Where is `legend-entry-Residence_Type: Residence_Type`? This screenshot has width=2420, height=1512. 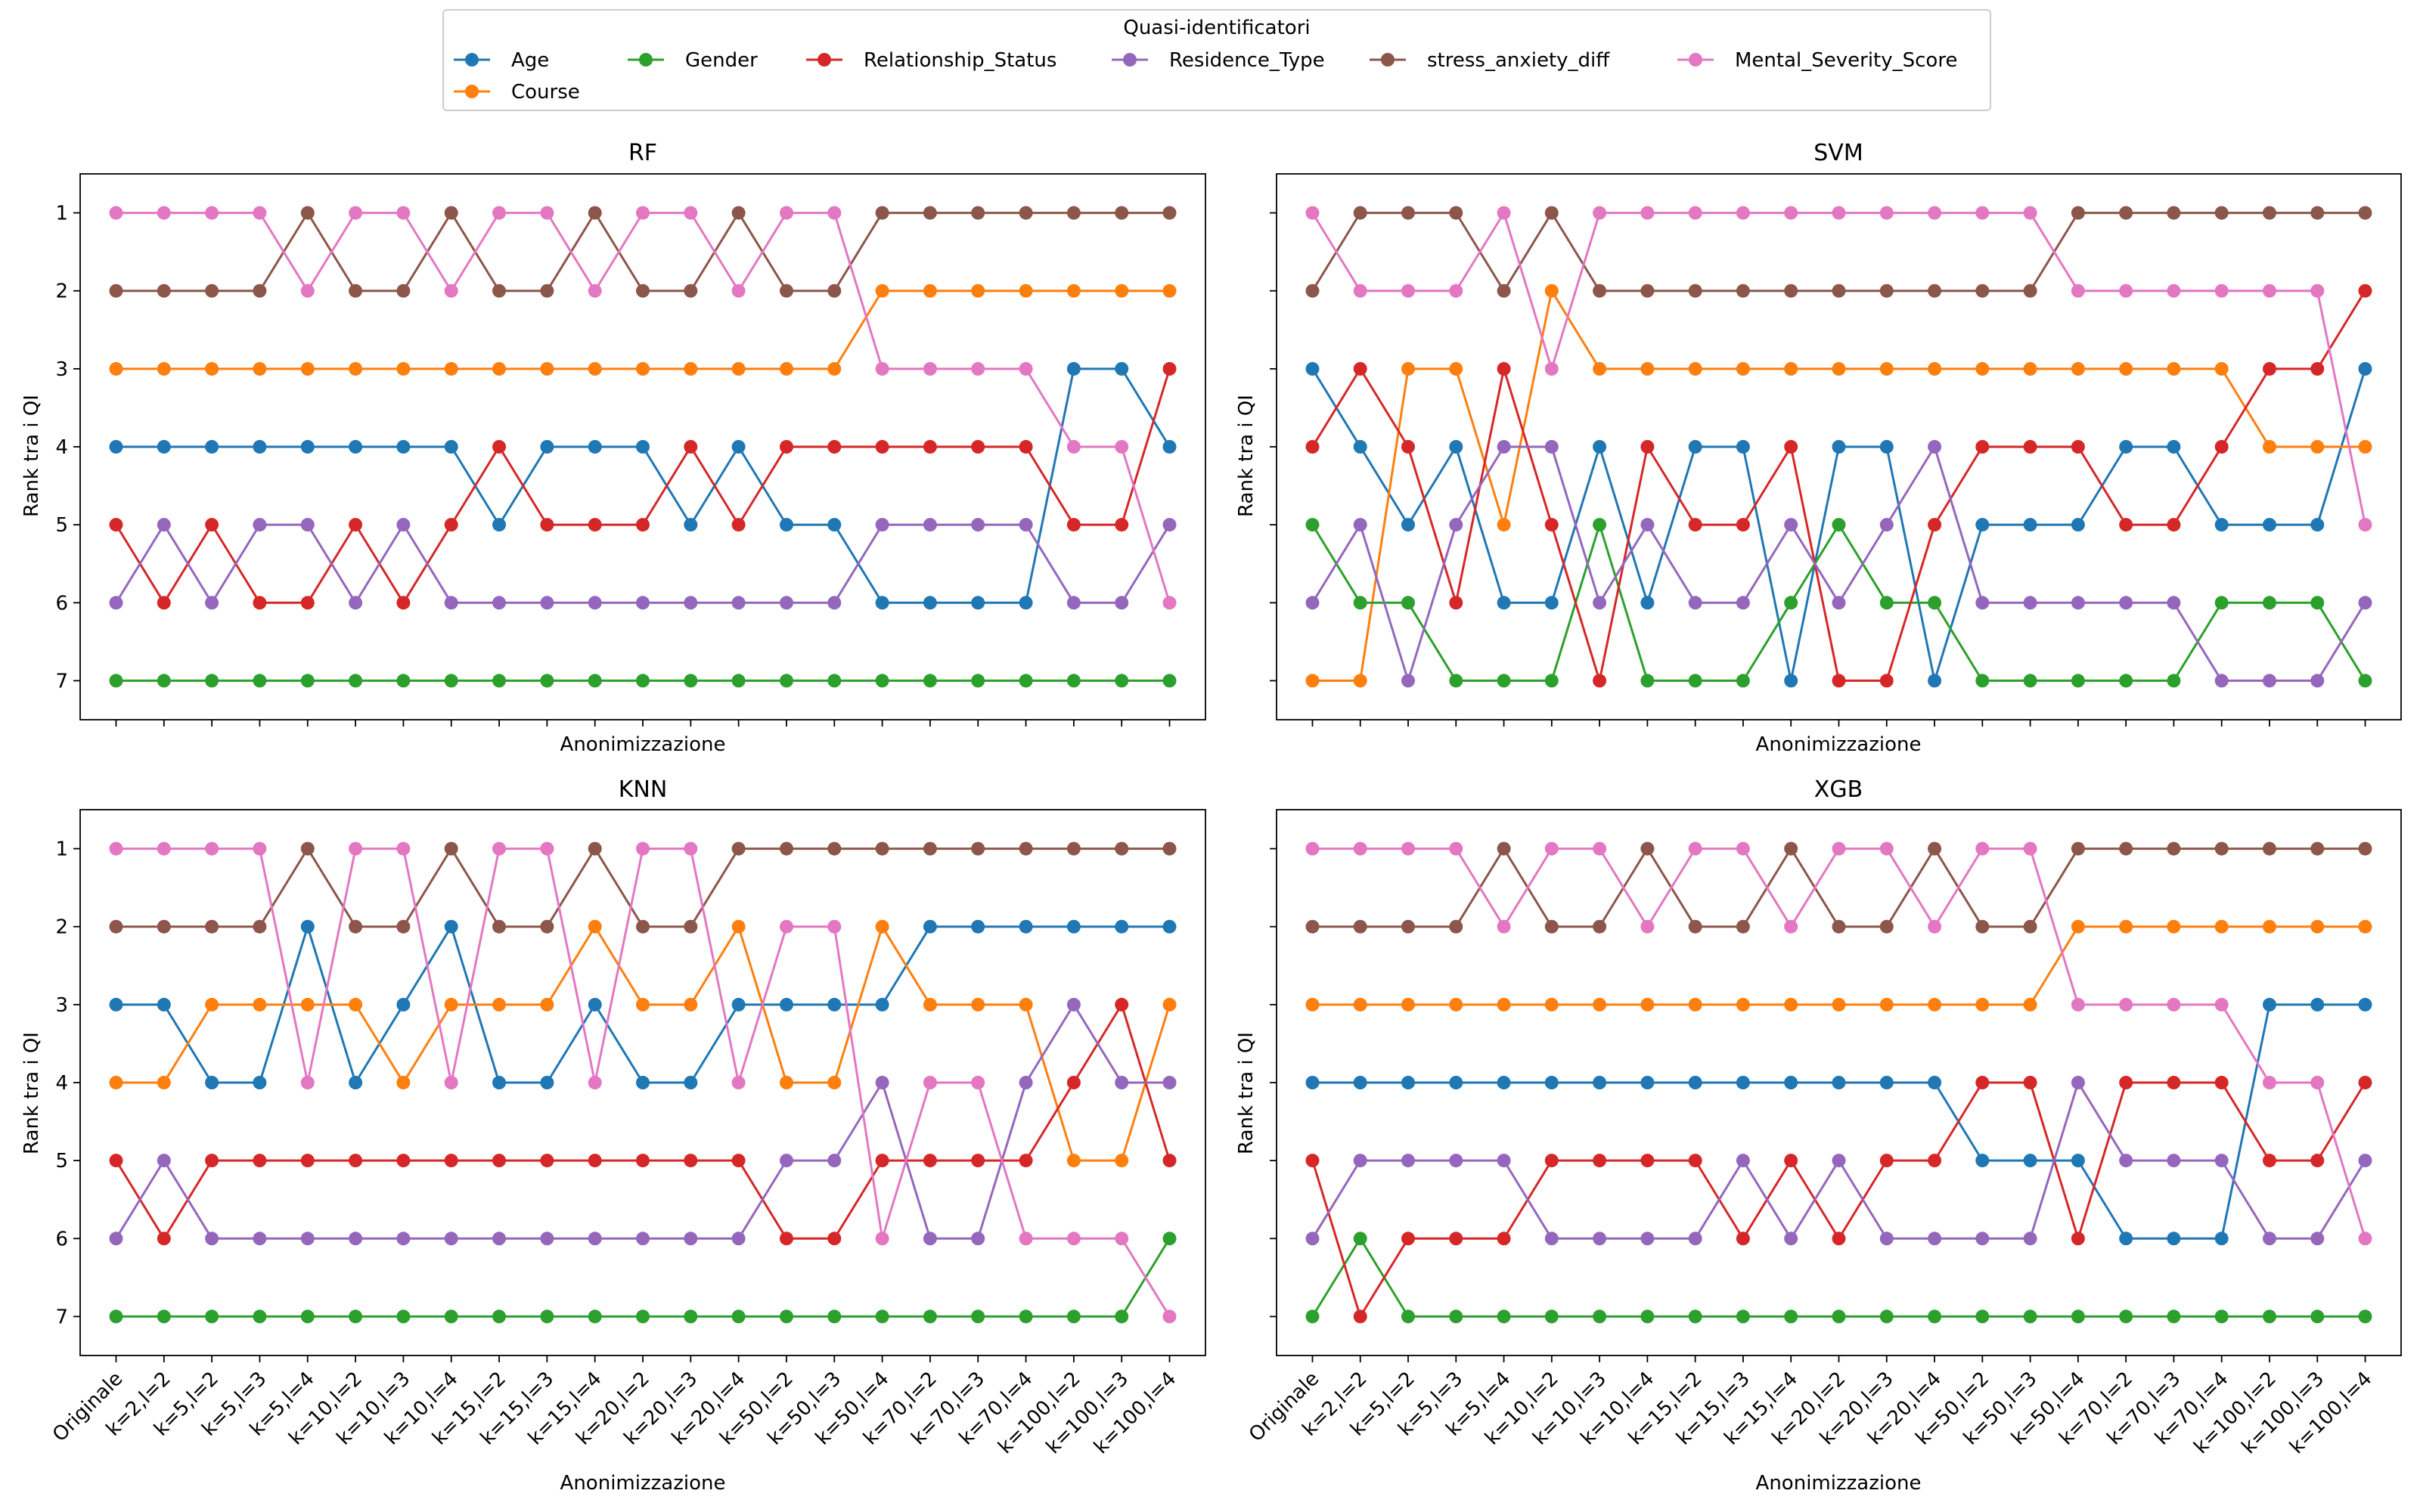 legend-entry-Residence_Type: Residence_Type is located at coordinates (1218, 60).